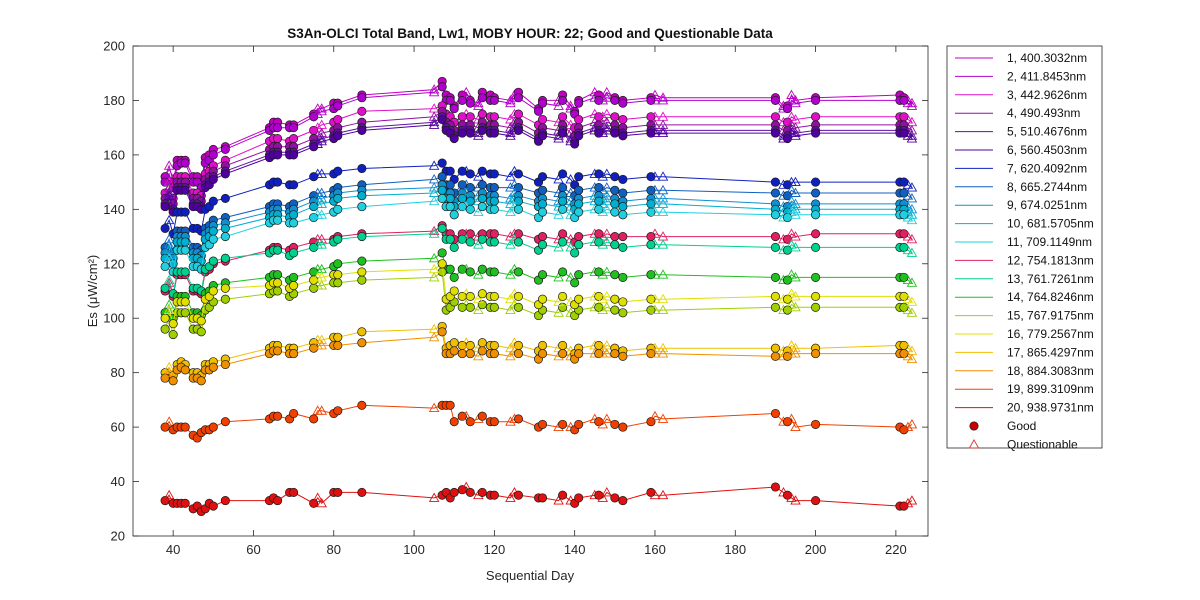  What do you see at coordinates (118, 427) in the screenshot?
I see `y-tick-label: 60` at bounding box center [118, 427].